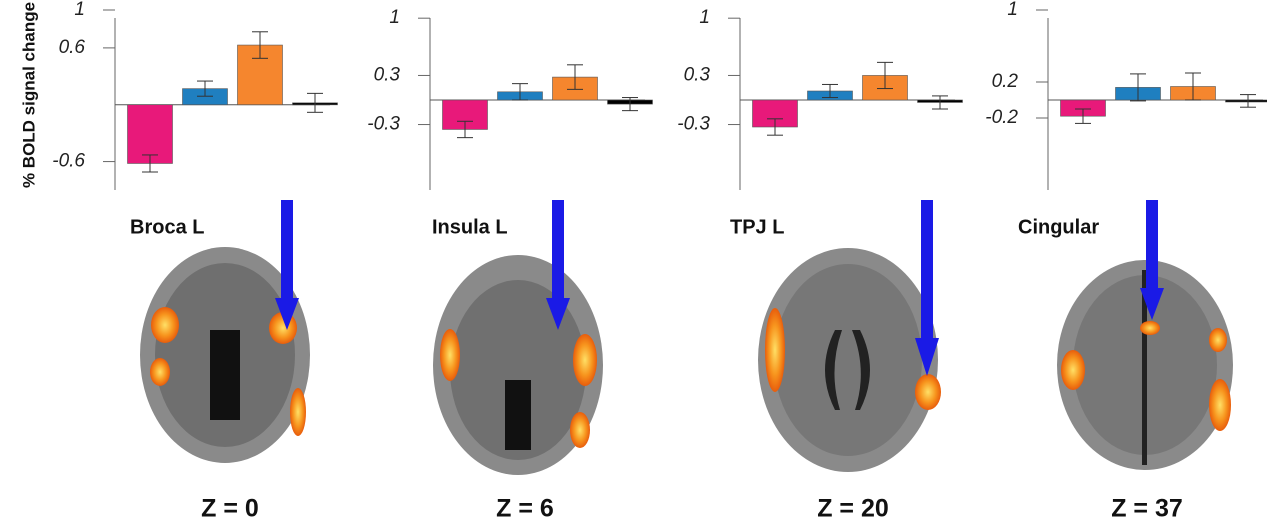 This screenshot has width=1267, height=527. I want to click on slice-label: Z = 20, so click(853, 509).